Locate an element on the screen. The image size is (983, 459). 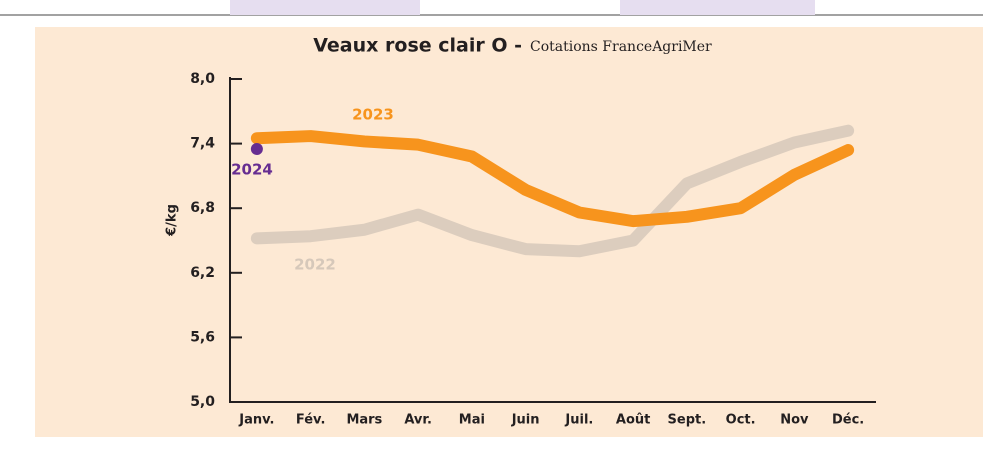
y-tick-label: 6,8 is located at coordinates (202, 208).